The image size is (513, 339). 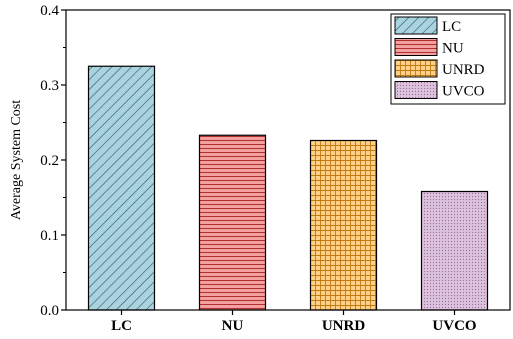 I want to click on legend-label: UVCO, so click(x=463, y=92).